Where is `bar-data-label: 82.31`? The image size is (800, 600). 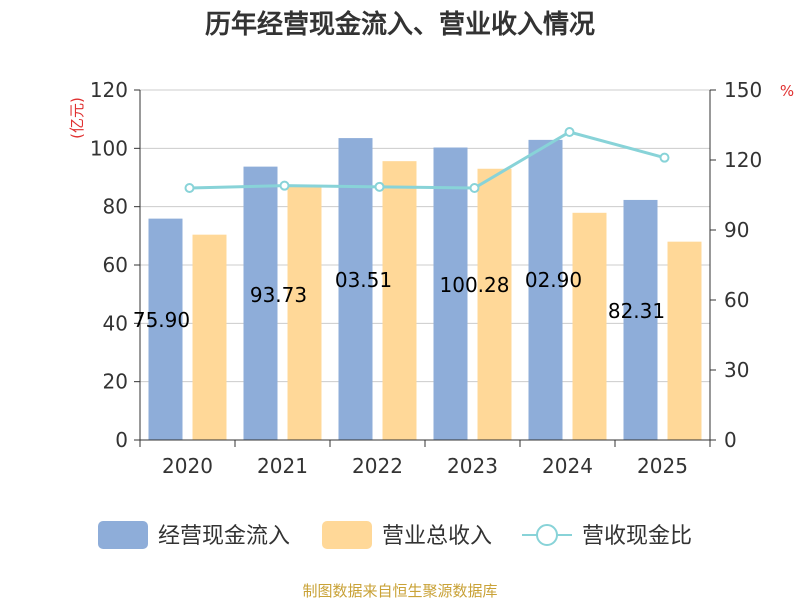
bar-data-label: 82.31 is located at coordinates (636, 311).